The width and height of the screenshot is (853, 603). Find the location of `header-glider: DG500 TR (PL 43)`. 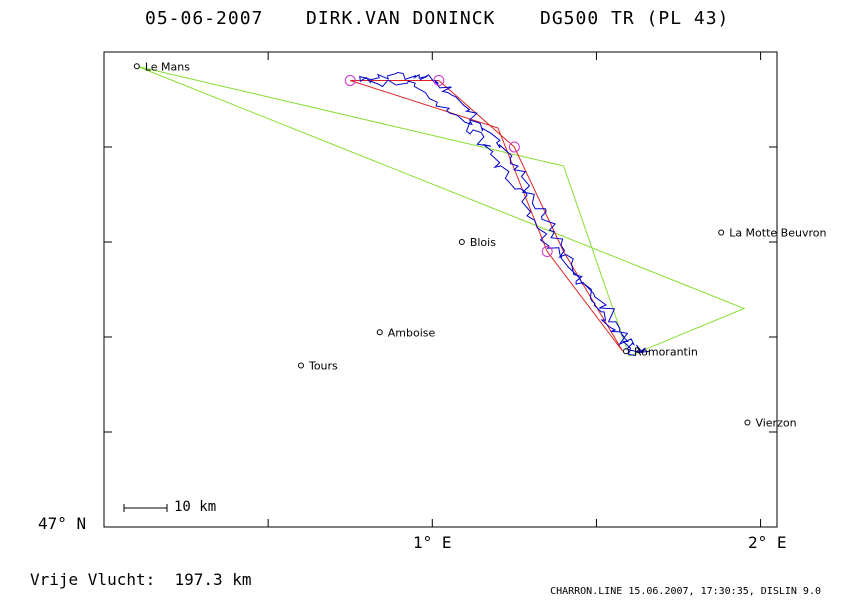

header-glider: DG500 TR (PL 43) is located at coordinates (635, 18).